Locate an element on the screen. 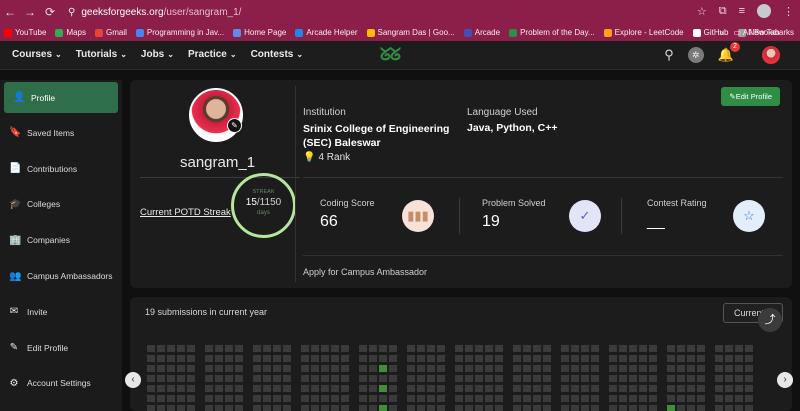 The image size is (800, 411). sidebar-item-companies: 🏢 Companies is located at coordinates (61, 240).